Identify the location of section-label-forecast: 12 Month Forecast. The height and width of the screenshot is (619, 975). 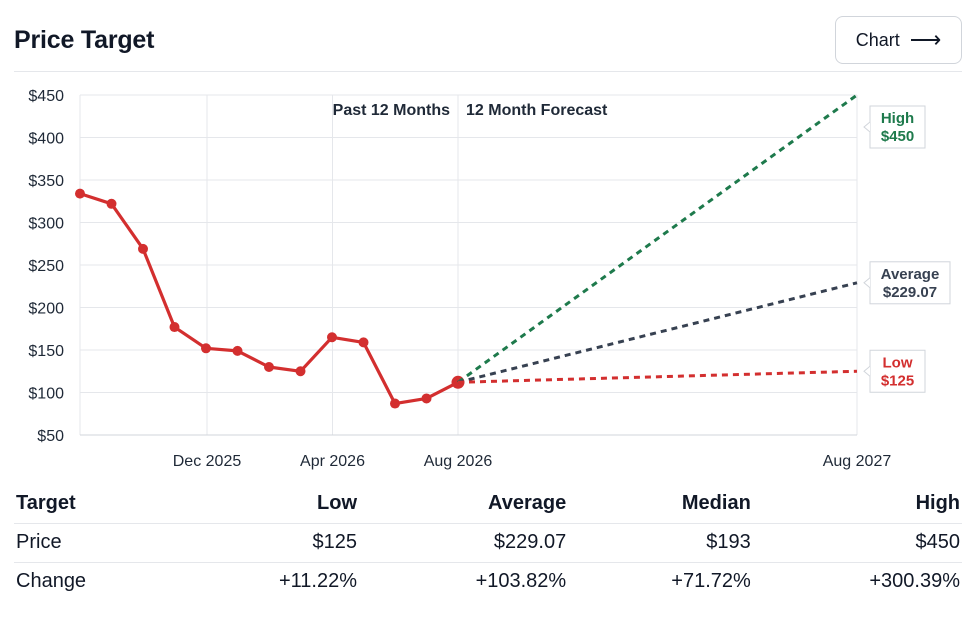
(537, 110).